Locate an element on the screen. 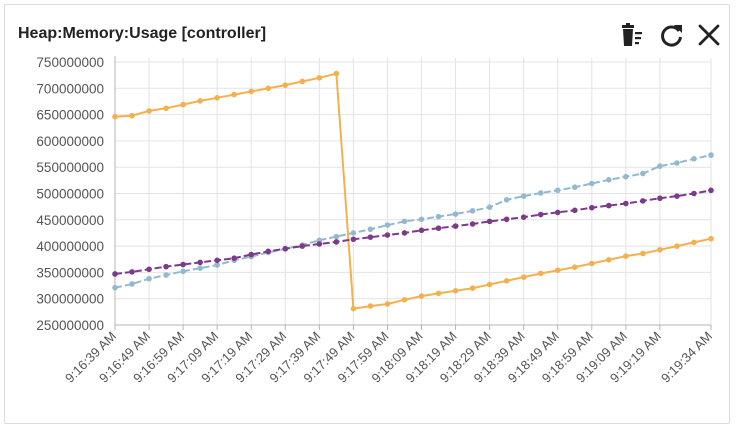 This screenshot has width=736, height=431. refresh-button is located at coordinates (672, 35).